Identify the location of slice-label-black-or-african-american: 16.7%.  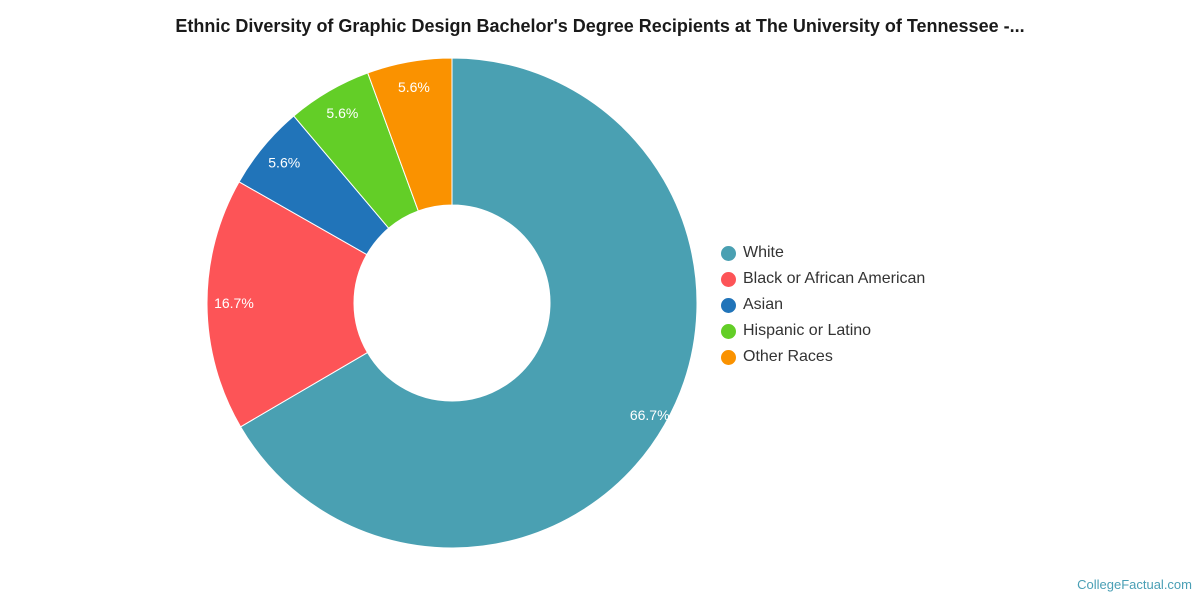
(234, 303).